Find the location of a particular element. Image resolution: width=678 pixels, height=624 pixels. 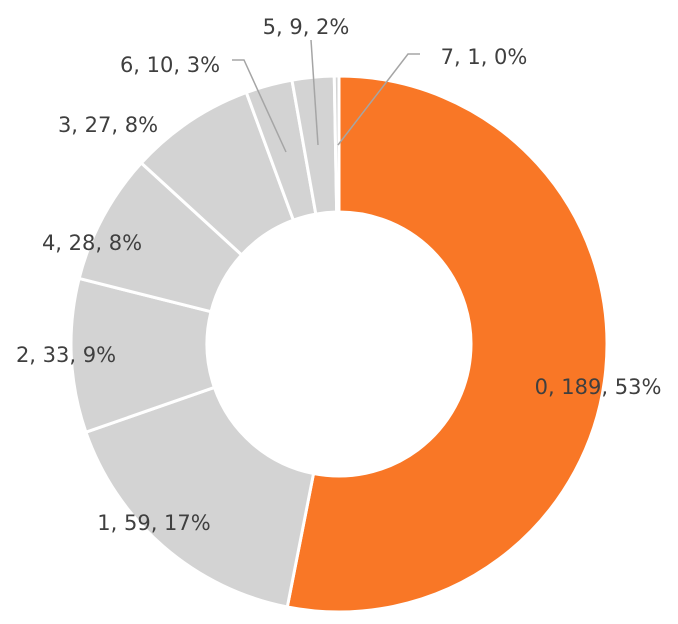

data-label-6: 6, 10, 3% is located at coordinates (170, 65).